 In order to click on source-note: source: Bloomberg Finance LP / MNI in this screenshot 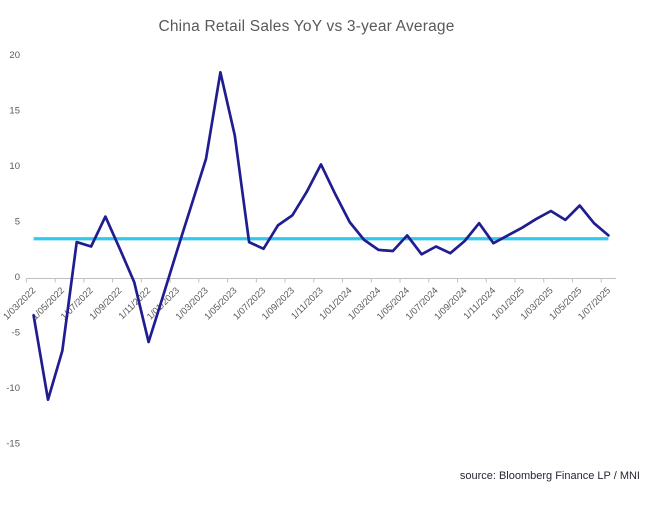, I will do `click(549, 476)`.